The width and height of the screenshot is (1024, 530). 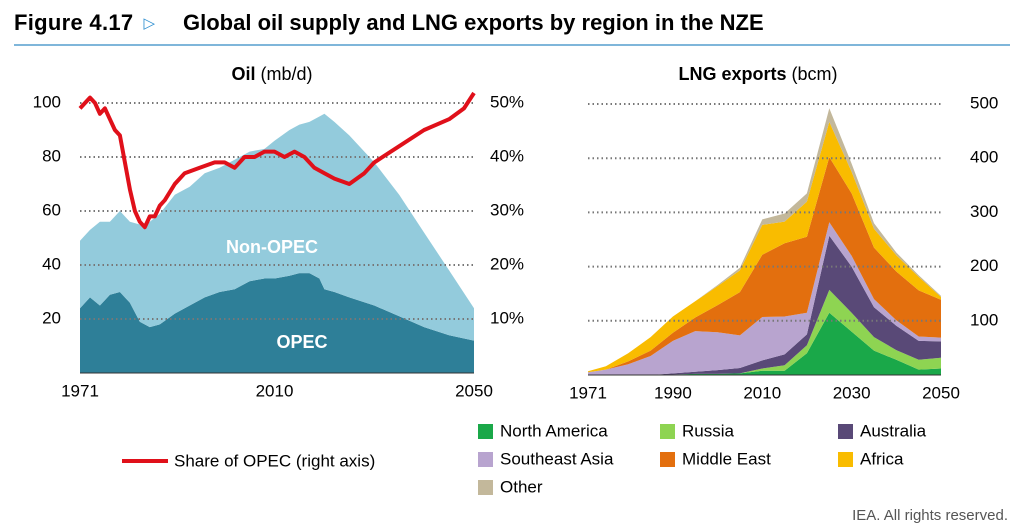 I want to click on oil-y2-tick-label: 50%, so click(x=507, y=101).